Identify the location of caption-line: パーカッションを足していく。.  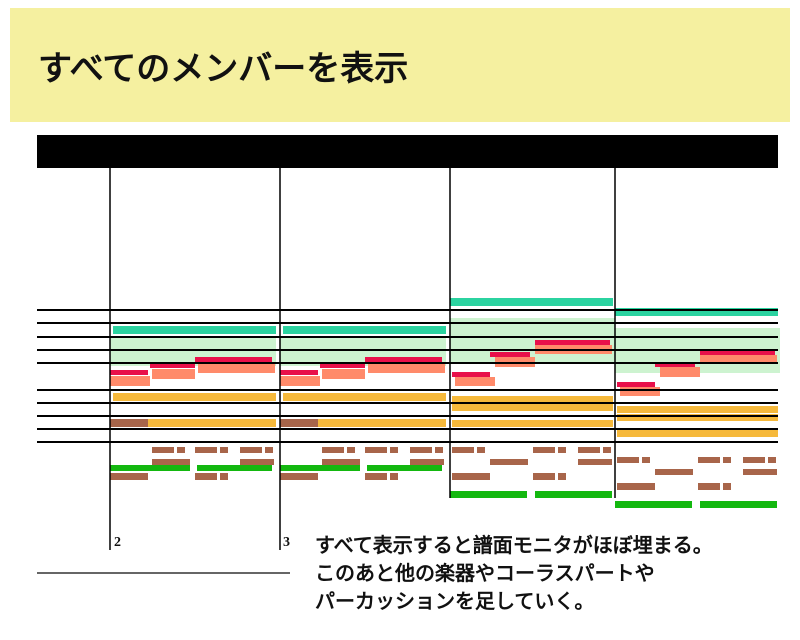
(454, 601).